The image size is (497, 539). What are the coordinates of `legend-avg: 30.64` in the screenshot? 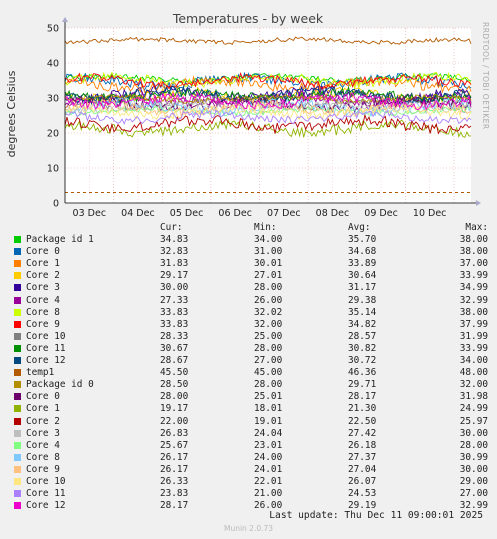 It's located at (362, 276).